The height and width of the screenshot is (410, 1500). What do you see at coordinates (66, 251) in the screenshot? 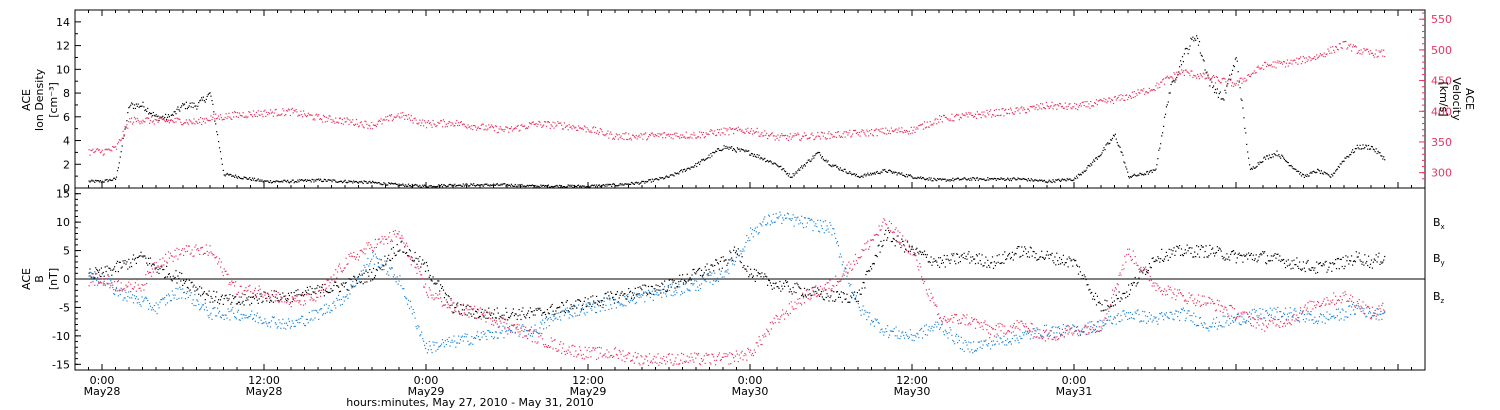
I see `field-tick-label: 5` at bounding box center [66, 251].